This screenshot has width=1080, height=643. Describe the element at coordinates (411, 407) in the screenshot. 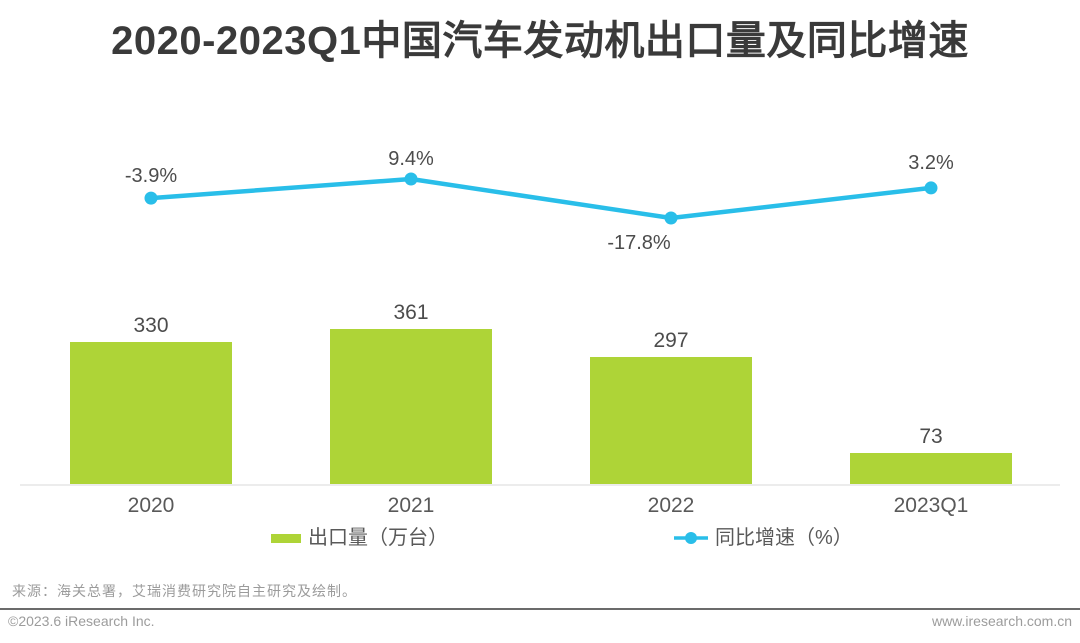

I see `bar-2021` at that location.